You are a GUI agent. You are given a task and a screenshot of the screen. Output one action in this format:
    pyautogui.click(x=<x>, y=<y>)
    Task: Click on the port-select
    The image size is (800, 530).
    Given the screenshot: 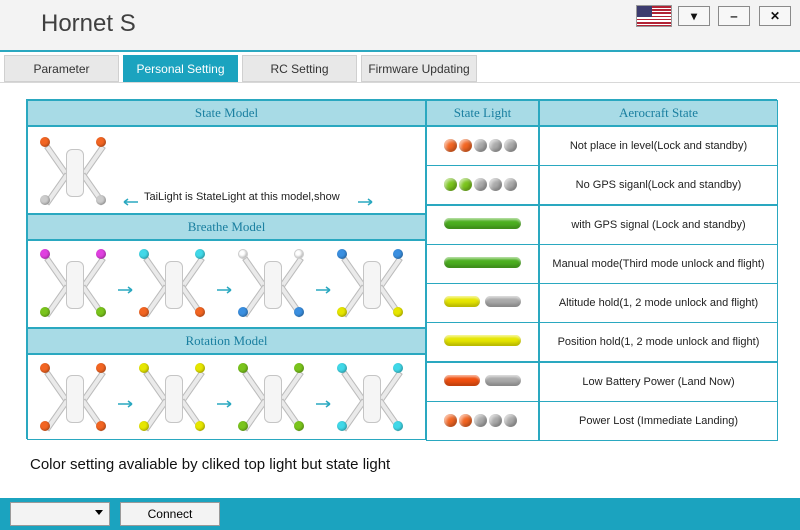 What is the action you would take?
    pyautogui.click(x=60, y=514)
    